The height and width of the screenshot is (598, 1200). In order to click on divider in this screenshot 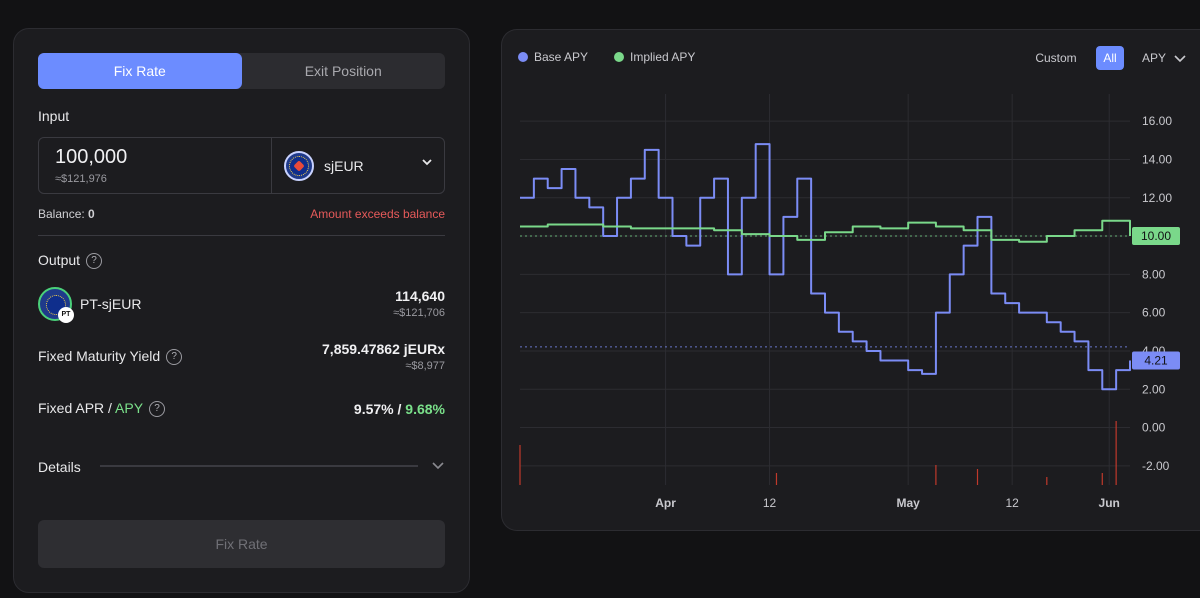, I will do `click(241, 235)`.